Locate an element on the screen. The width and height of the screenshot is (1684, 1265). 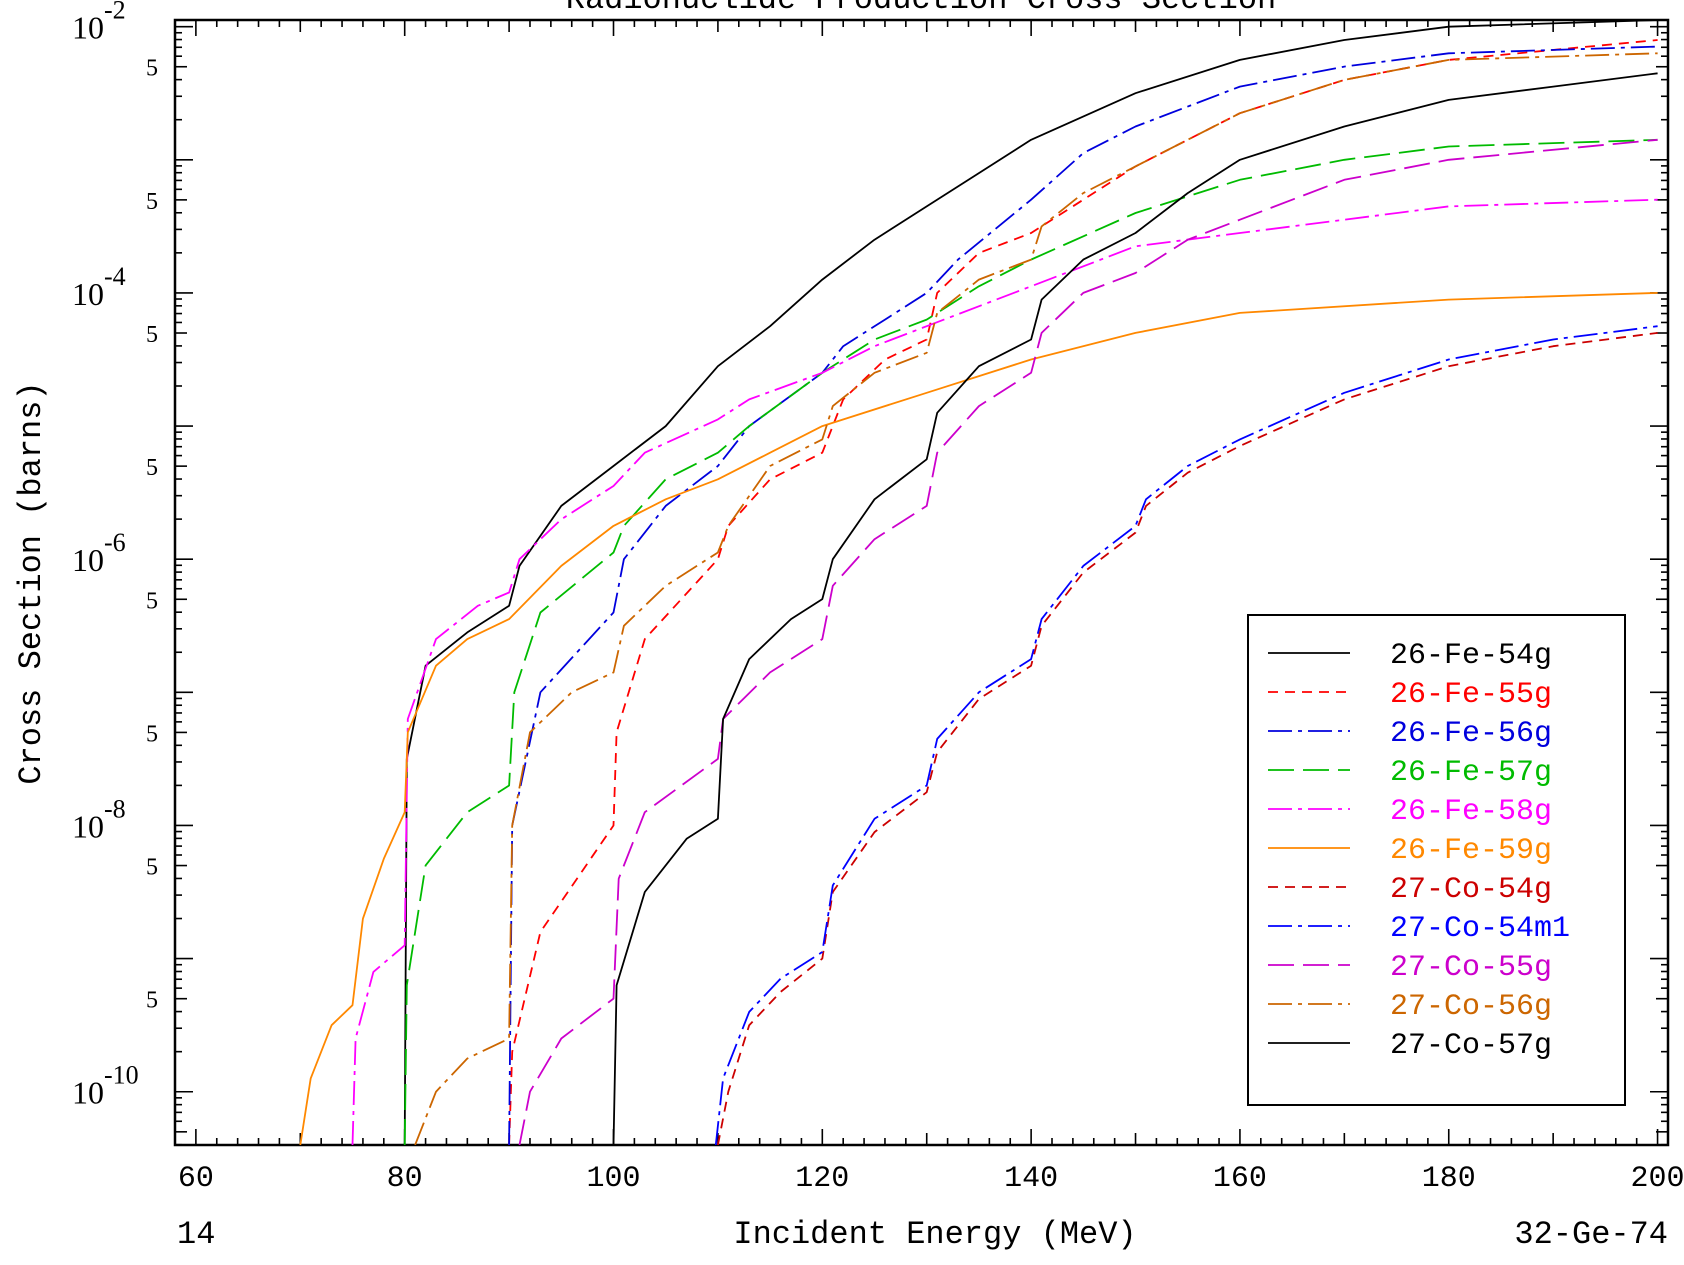
legend-item: 27-Co-54g is located at coordinates (1410, 890).